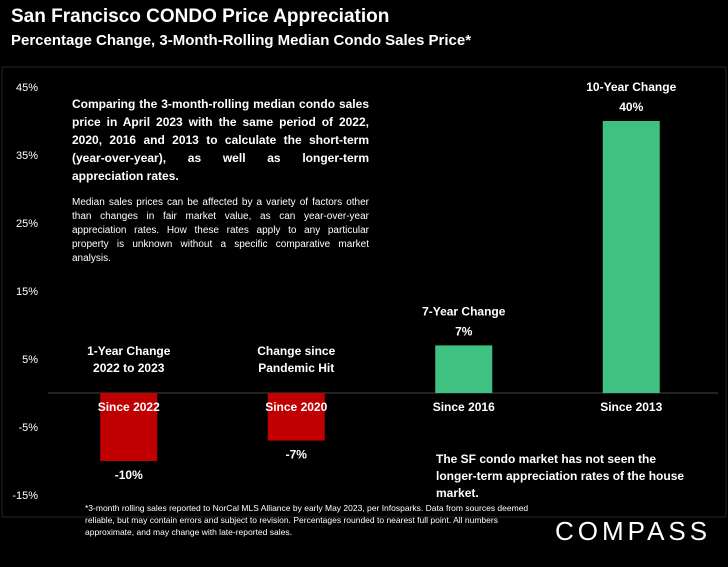 This screenshot has width=728, height=567. Describe the element at coordinates (129, 407) in the screenshot. I see `category-label: Since 2022` at that location.